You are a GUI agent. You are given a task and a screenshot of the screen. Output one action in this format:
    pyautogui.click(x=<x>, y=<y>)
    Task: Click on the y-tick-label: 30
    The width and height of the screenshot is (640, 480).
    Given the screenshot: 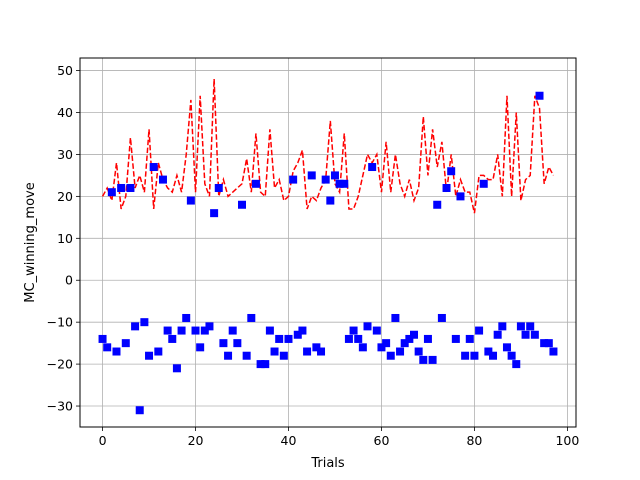 What is the action you would take?
    pyautogui.click(x=65, y=154)
    